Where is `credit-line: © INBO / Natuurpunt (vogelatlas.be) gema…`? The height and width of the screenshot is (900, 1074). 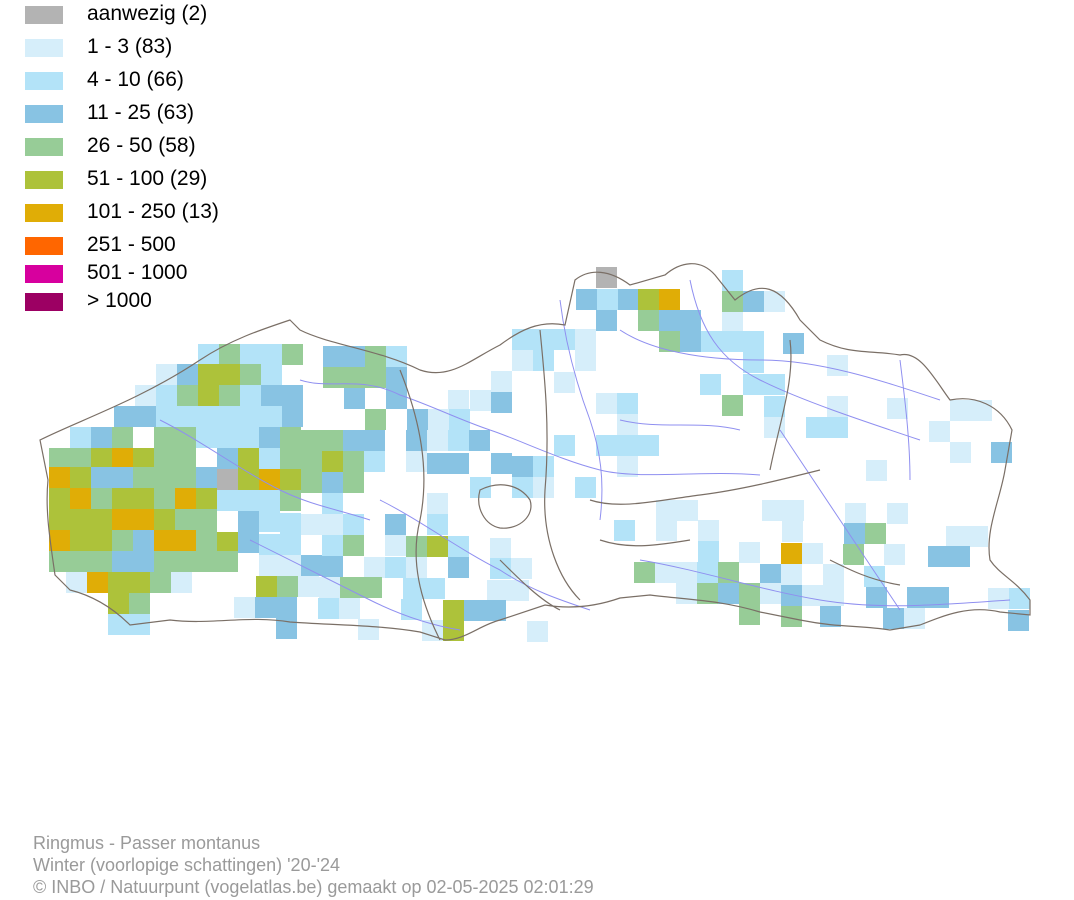
credit-line: © INBO / Natuurpunt (vogelatlas.be) gema… is located at coordinates (313, 887).